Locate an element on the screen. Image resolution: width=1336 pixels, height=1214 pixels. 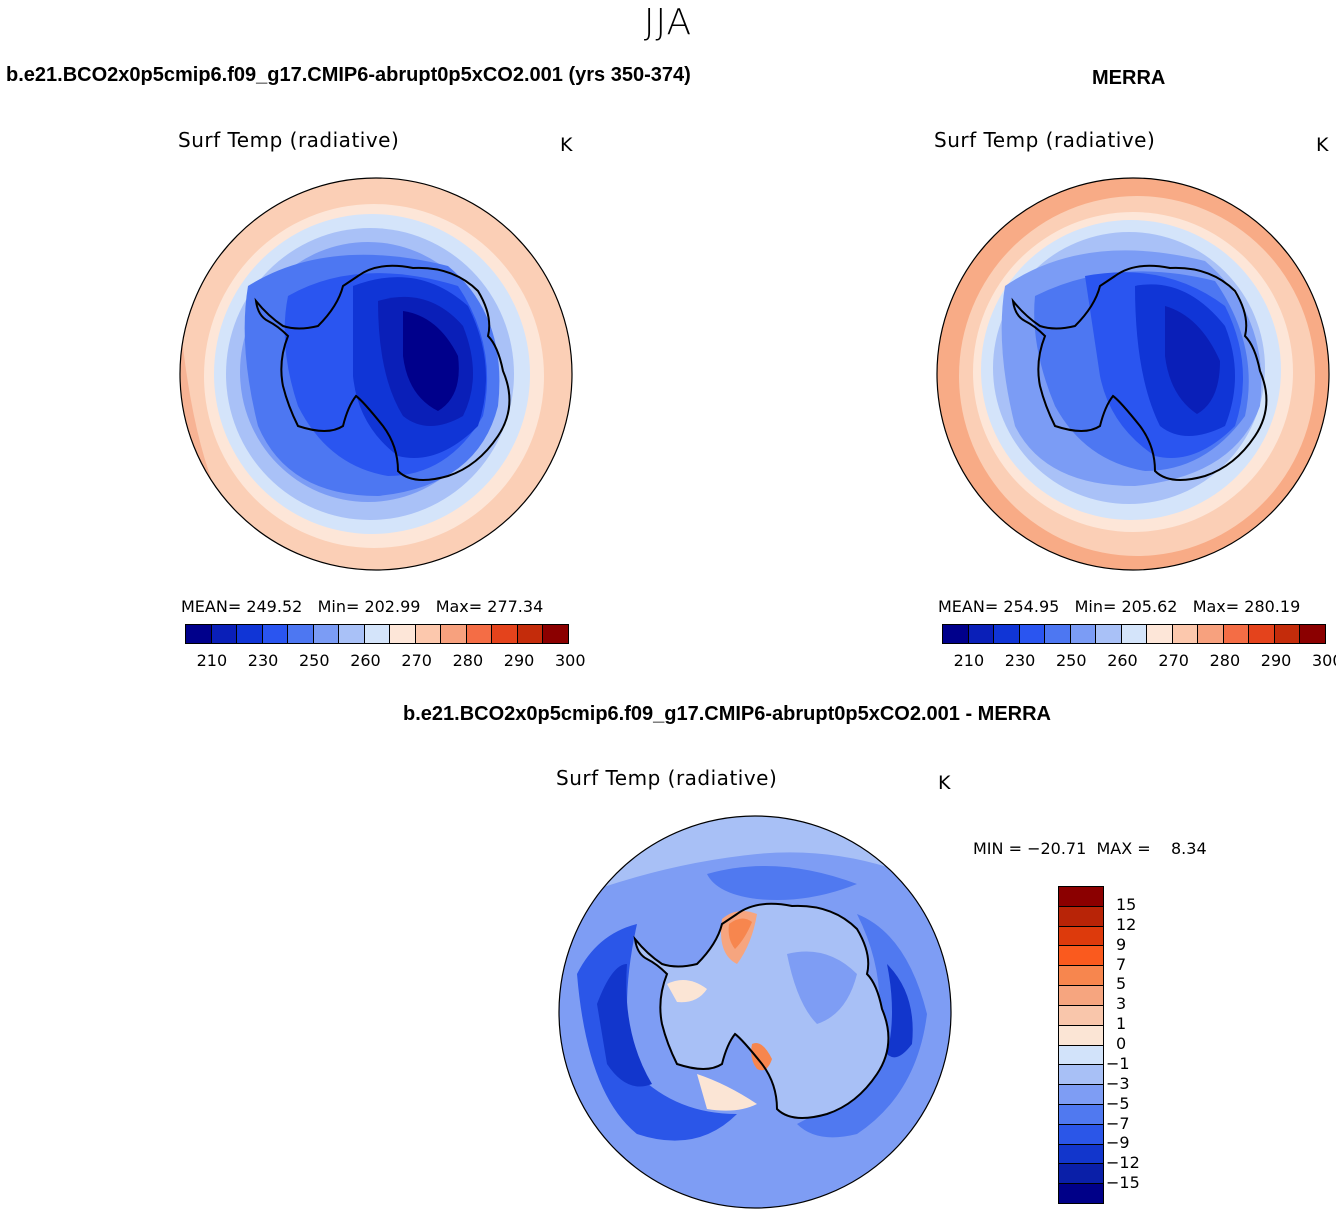
left-colorbar is located at coordinates (377, 634).